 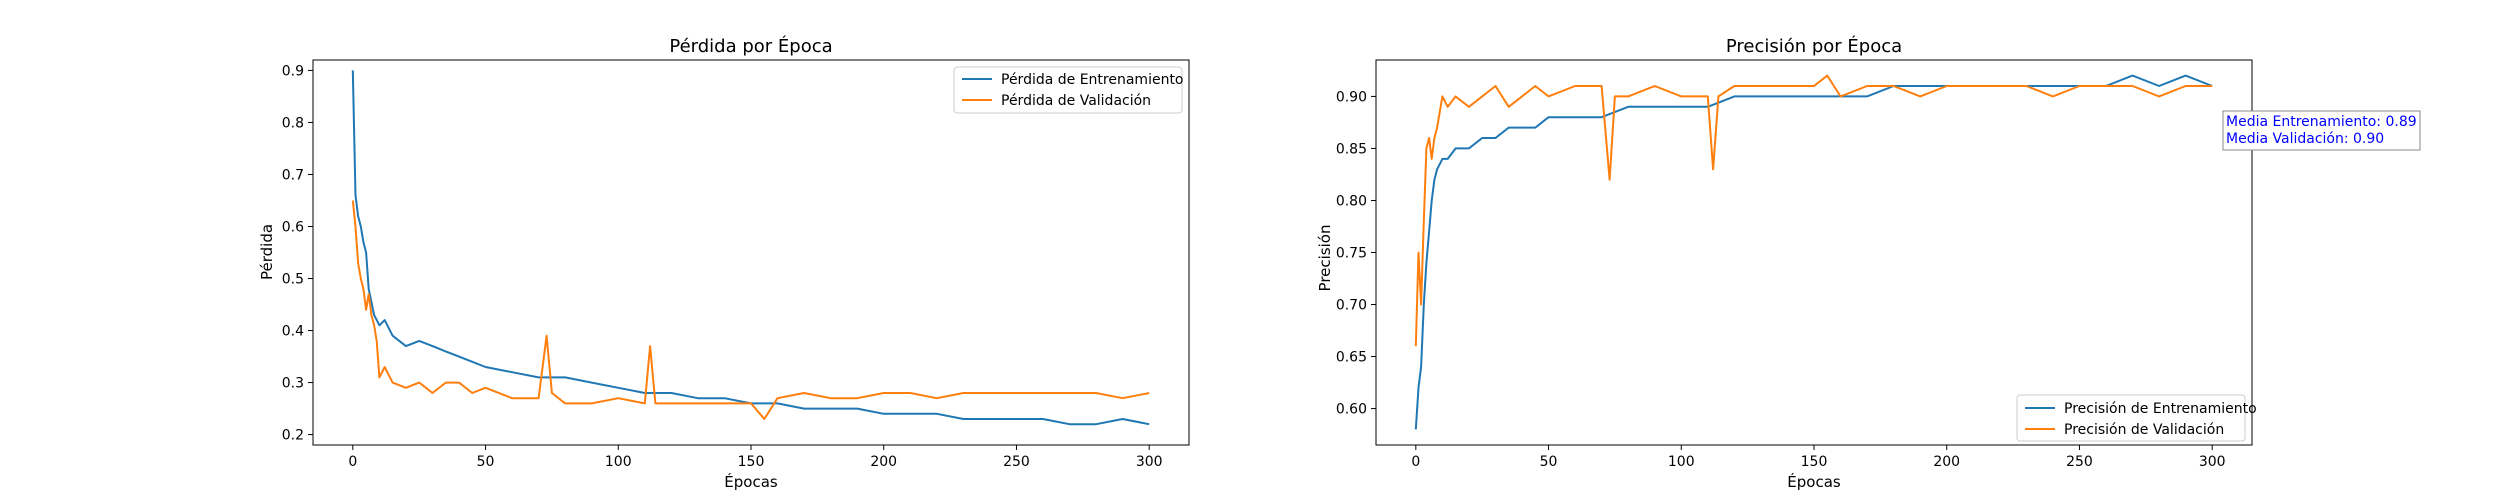 What do you see at coordinates (297, 253) in the screenshot?
I see `loss-y-axis: 0.2 0.3 0.4 0.5 0.6 0.7 0.8 0.9` at bounding box center [297, 253].